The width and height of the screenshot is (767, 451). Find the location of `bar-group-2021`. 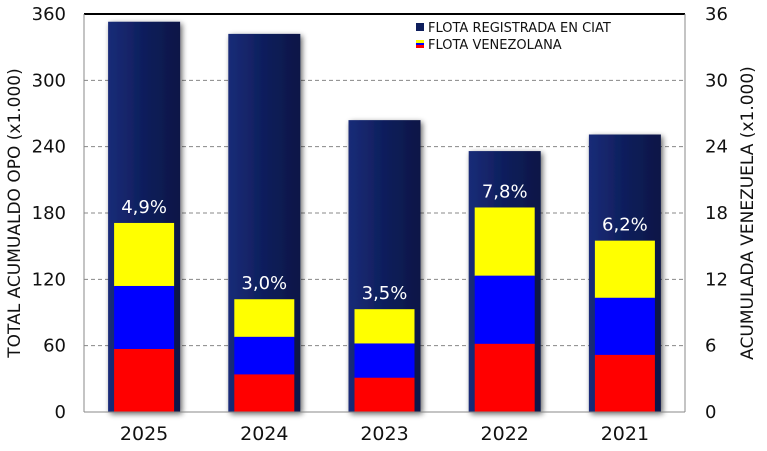

bar-group-2021 is located at coordinates (624, 273).